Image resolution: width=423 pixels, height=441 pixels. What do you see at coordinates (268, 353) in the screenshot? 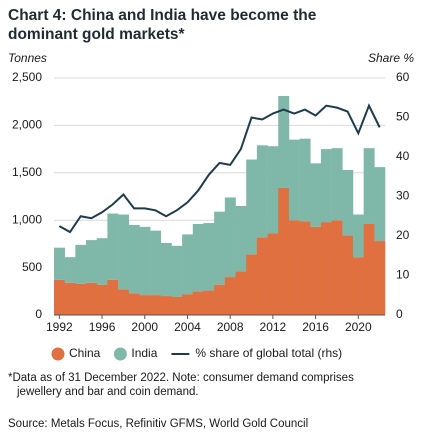
I see `legend-label: % share of global total (rhs)` at bounding box center [268, 353].